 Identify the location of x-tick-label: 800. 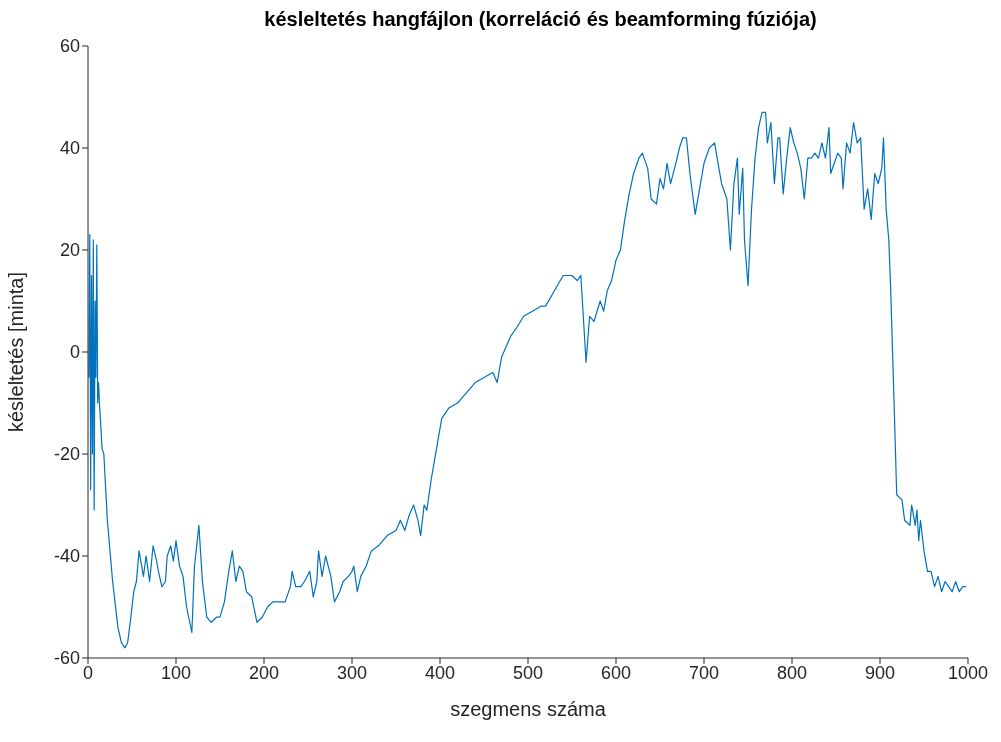
(792, 672).